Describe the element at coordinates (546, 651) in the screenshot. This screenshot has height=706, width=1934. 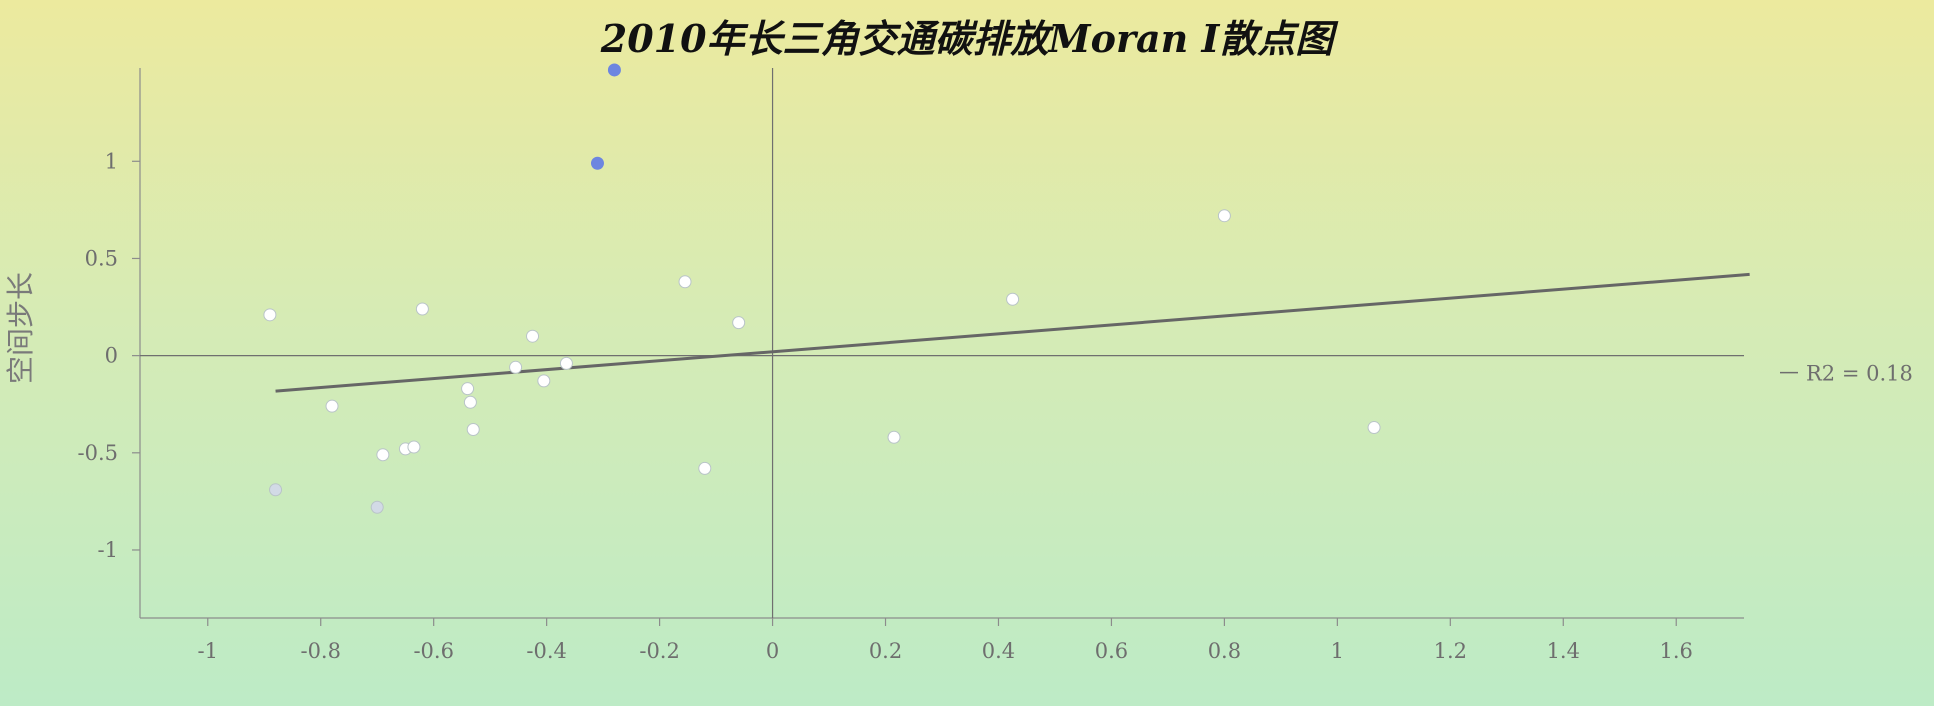
I see `x-tick-label: -0.4` at that location.